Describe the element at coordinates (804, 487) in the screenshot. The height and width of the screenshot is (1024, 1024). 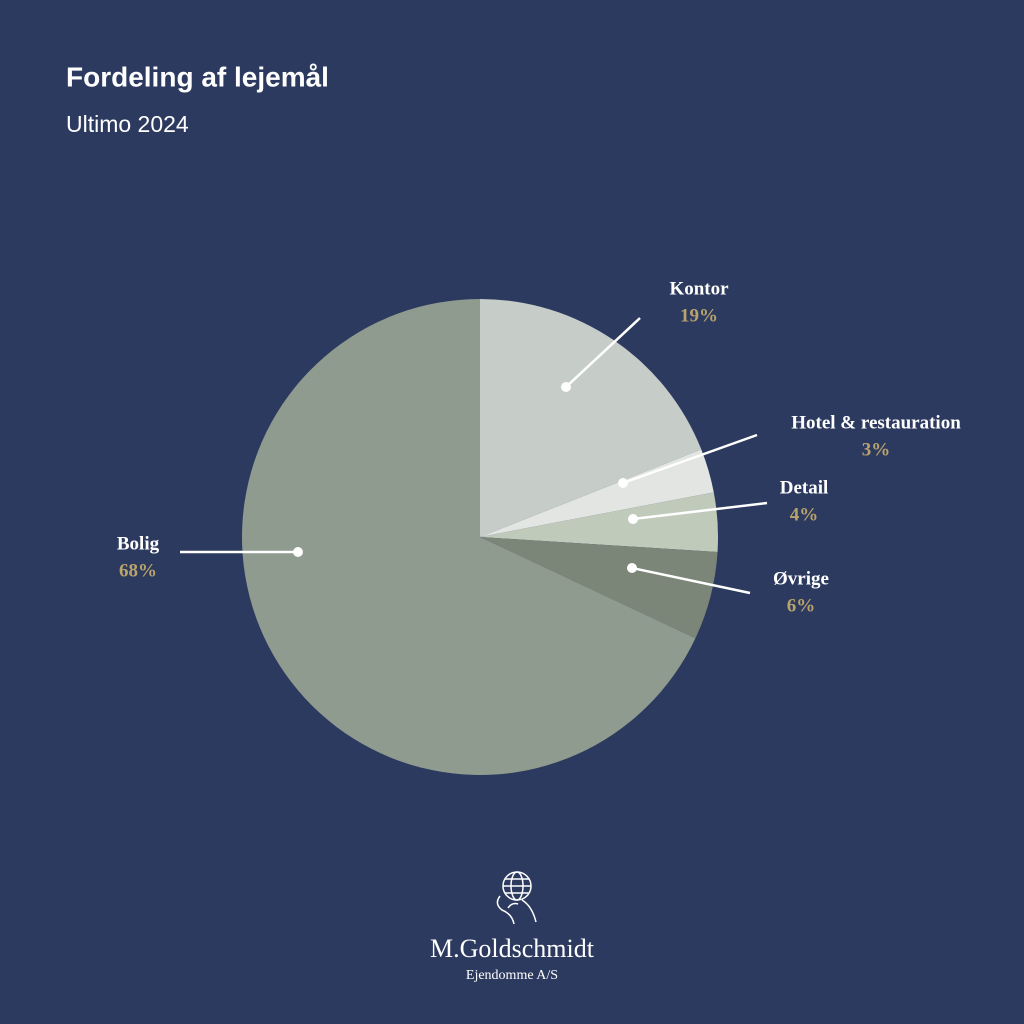
I see `slice-label: Detail` at that location.